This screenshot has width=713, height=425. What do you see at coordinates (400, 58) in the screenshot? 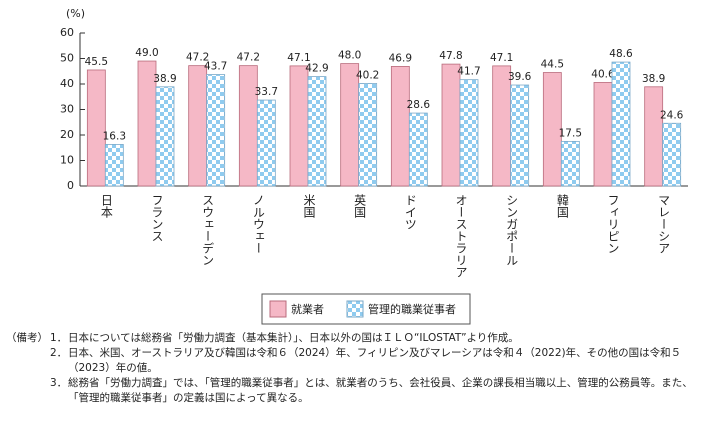
I see `value-label: 46.9` at bounding box center [400, 58].